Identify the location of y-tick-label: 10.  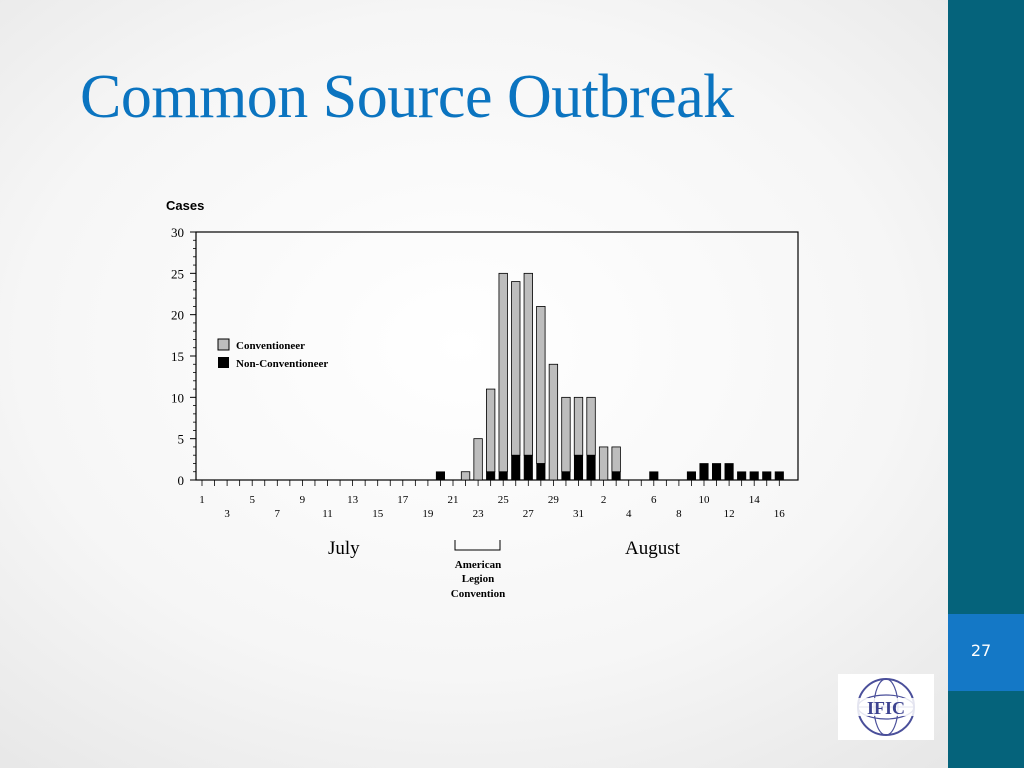
(177, 397).